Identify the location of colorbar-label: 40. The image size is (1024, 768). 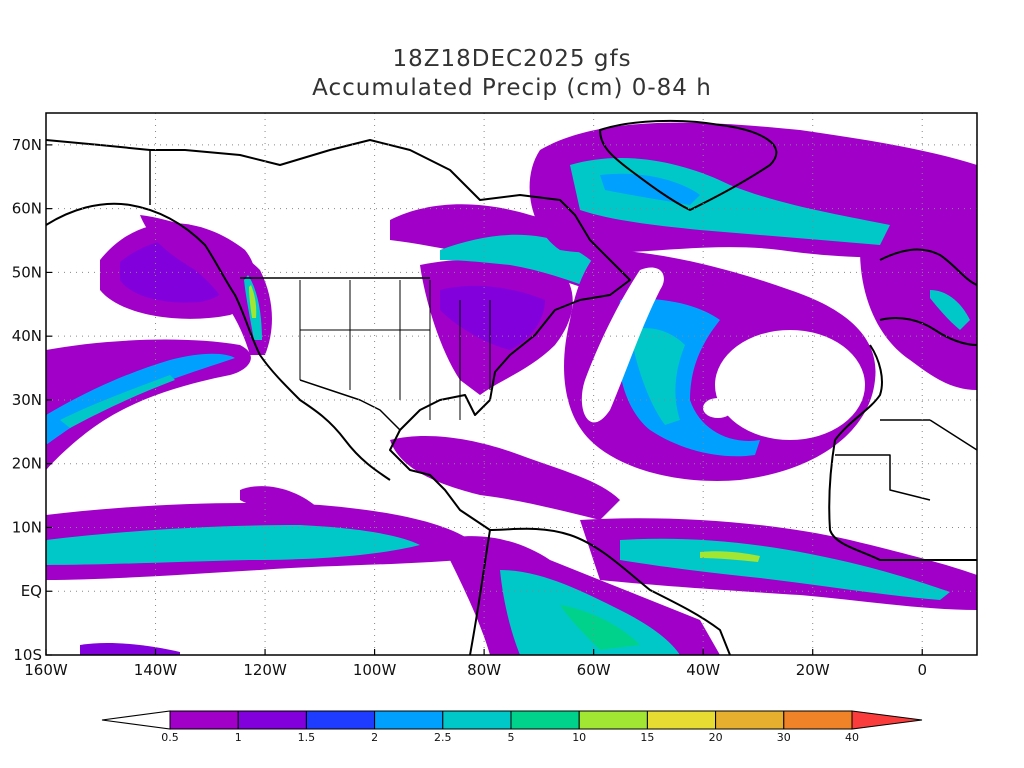
(852, 737).